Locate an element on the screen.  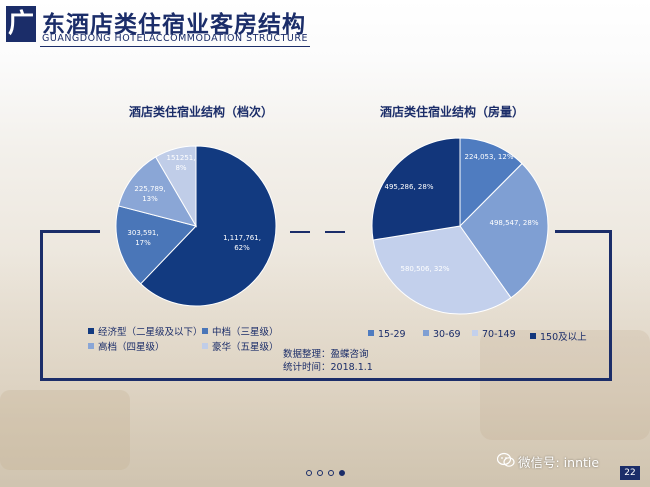
legend2-item-3: 70-149 is located at coordinates (494, 334).